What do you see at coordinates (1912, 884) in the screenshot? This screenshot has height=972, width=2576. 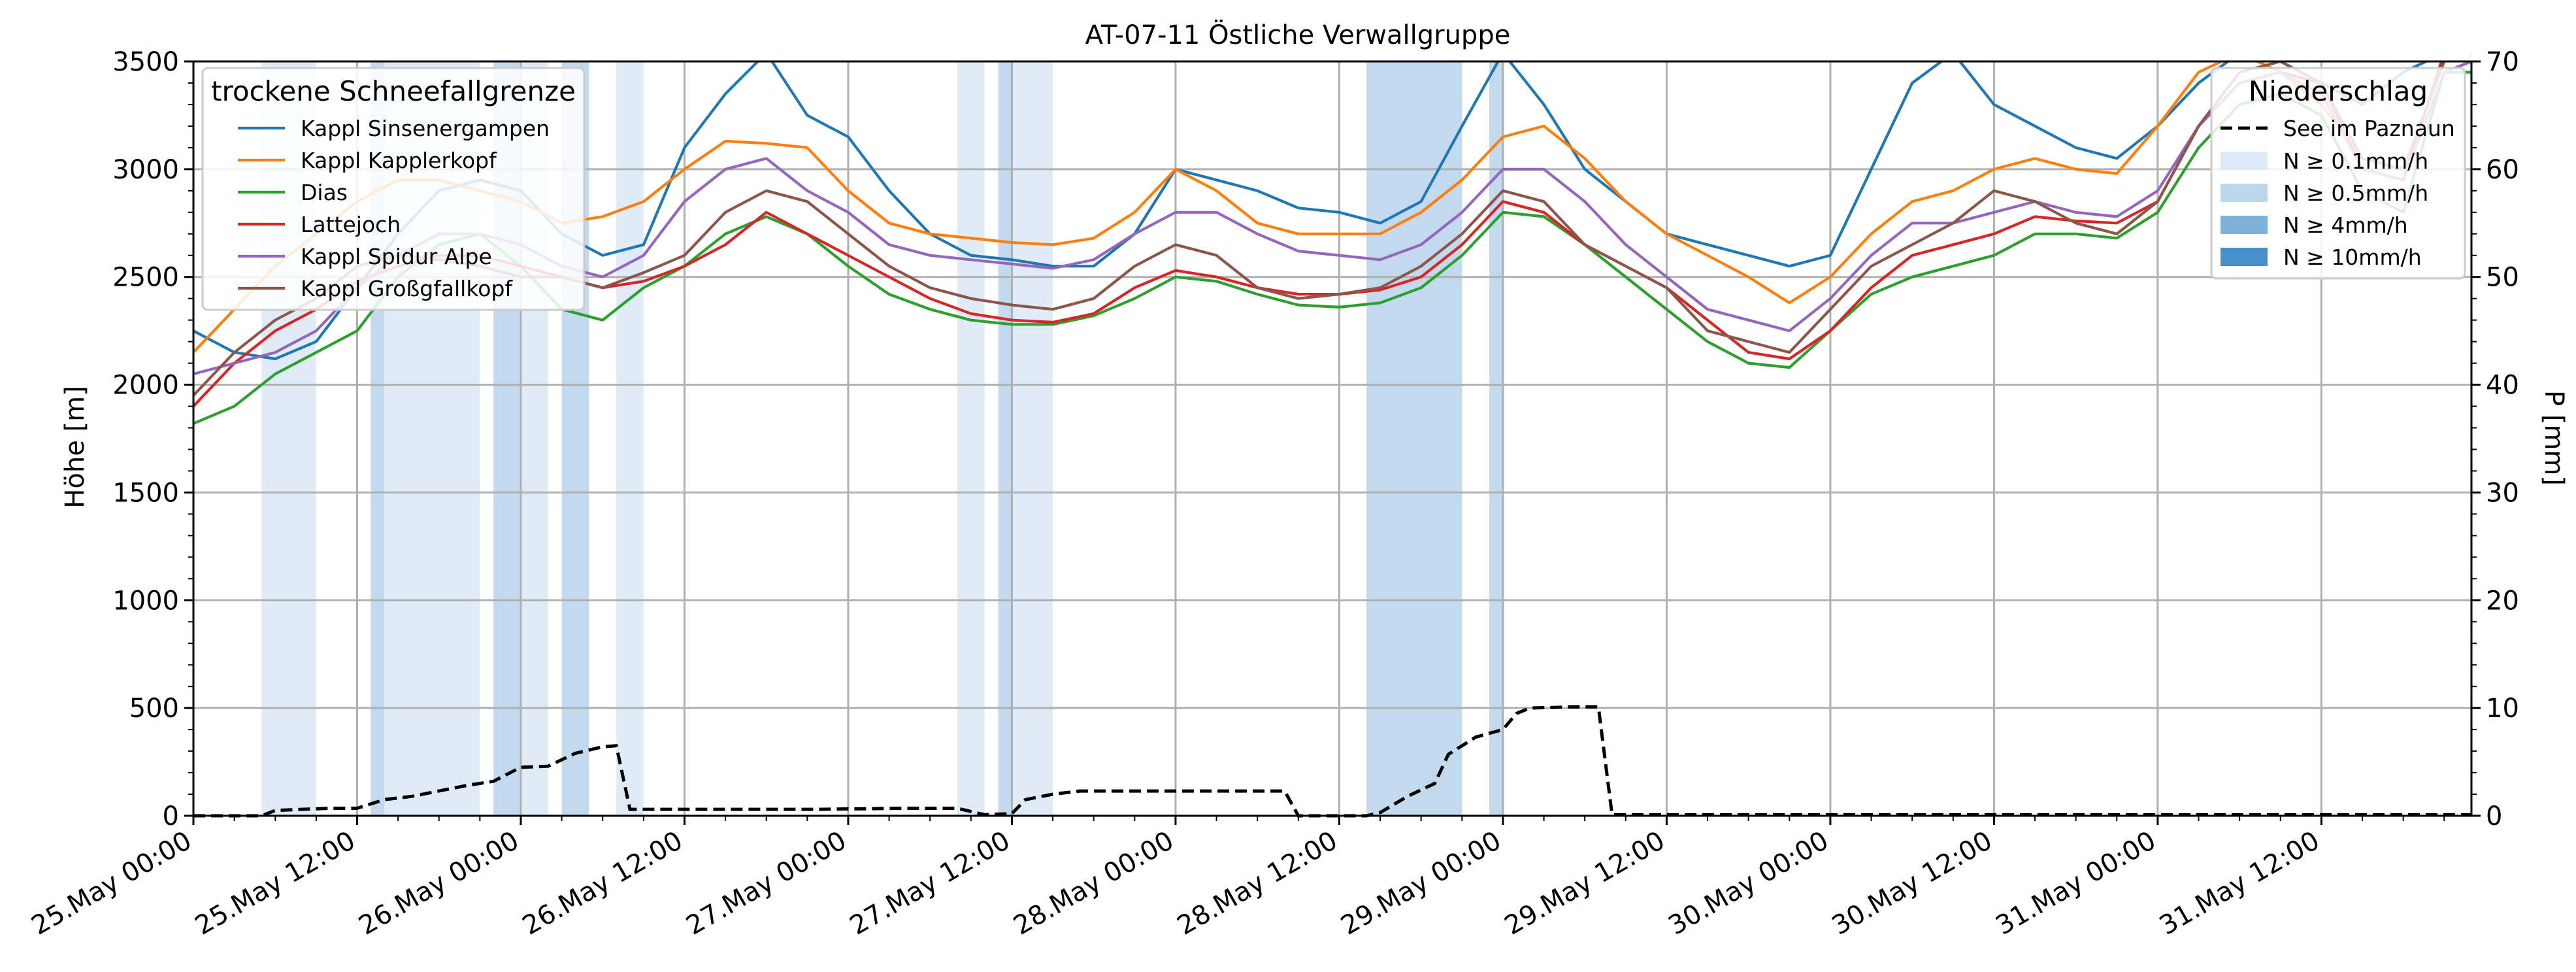 I see `x-tick-label-11: 30.May 12:00` at bounding box center [1912, 884].